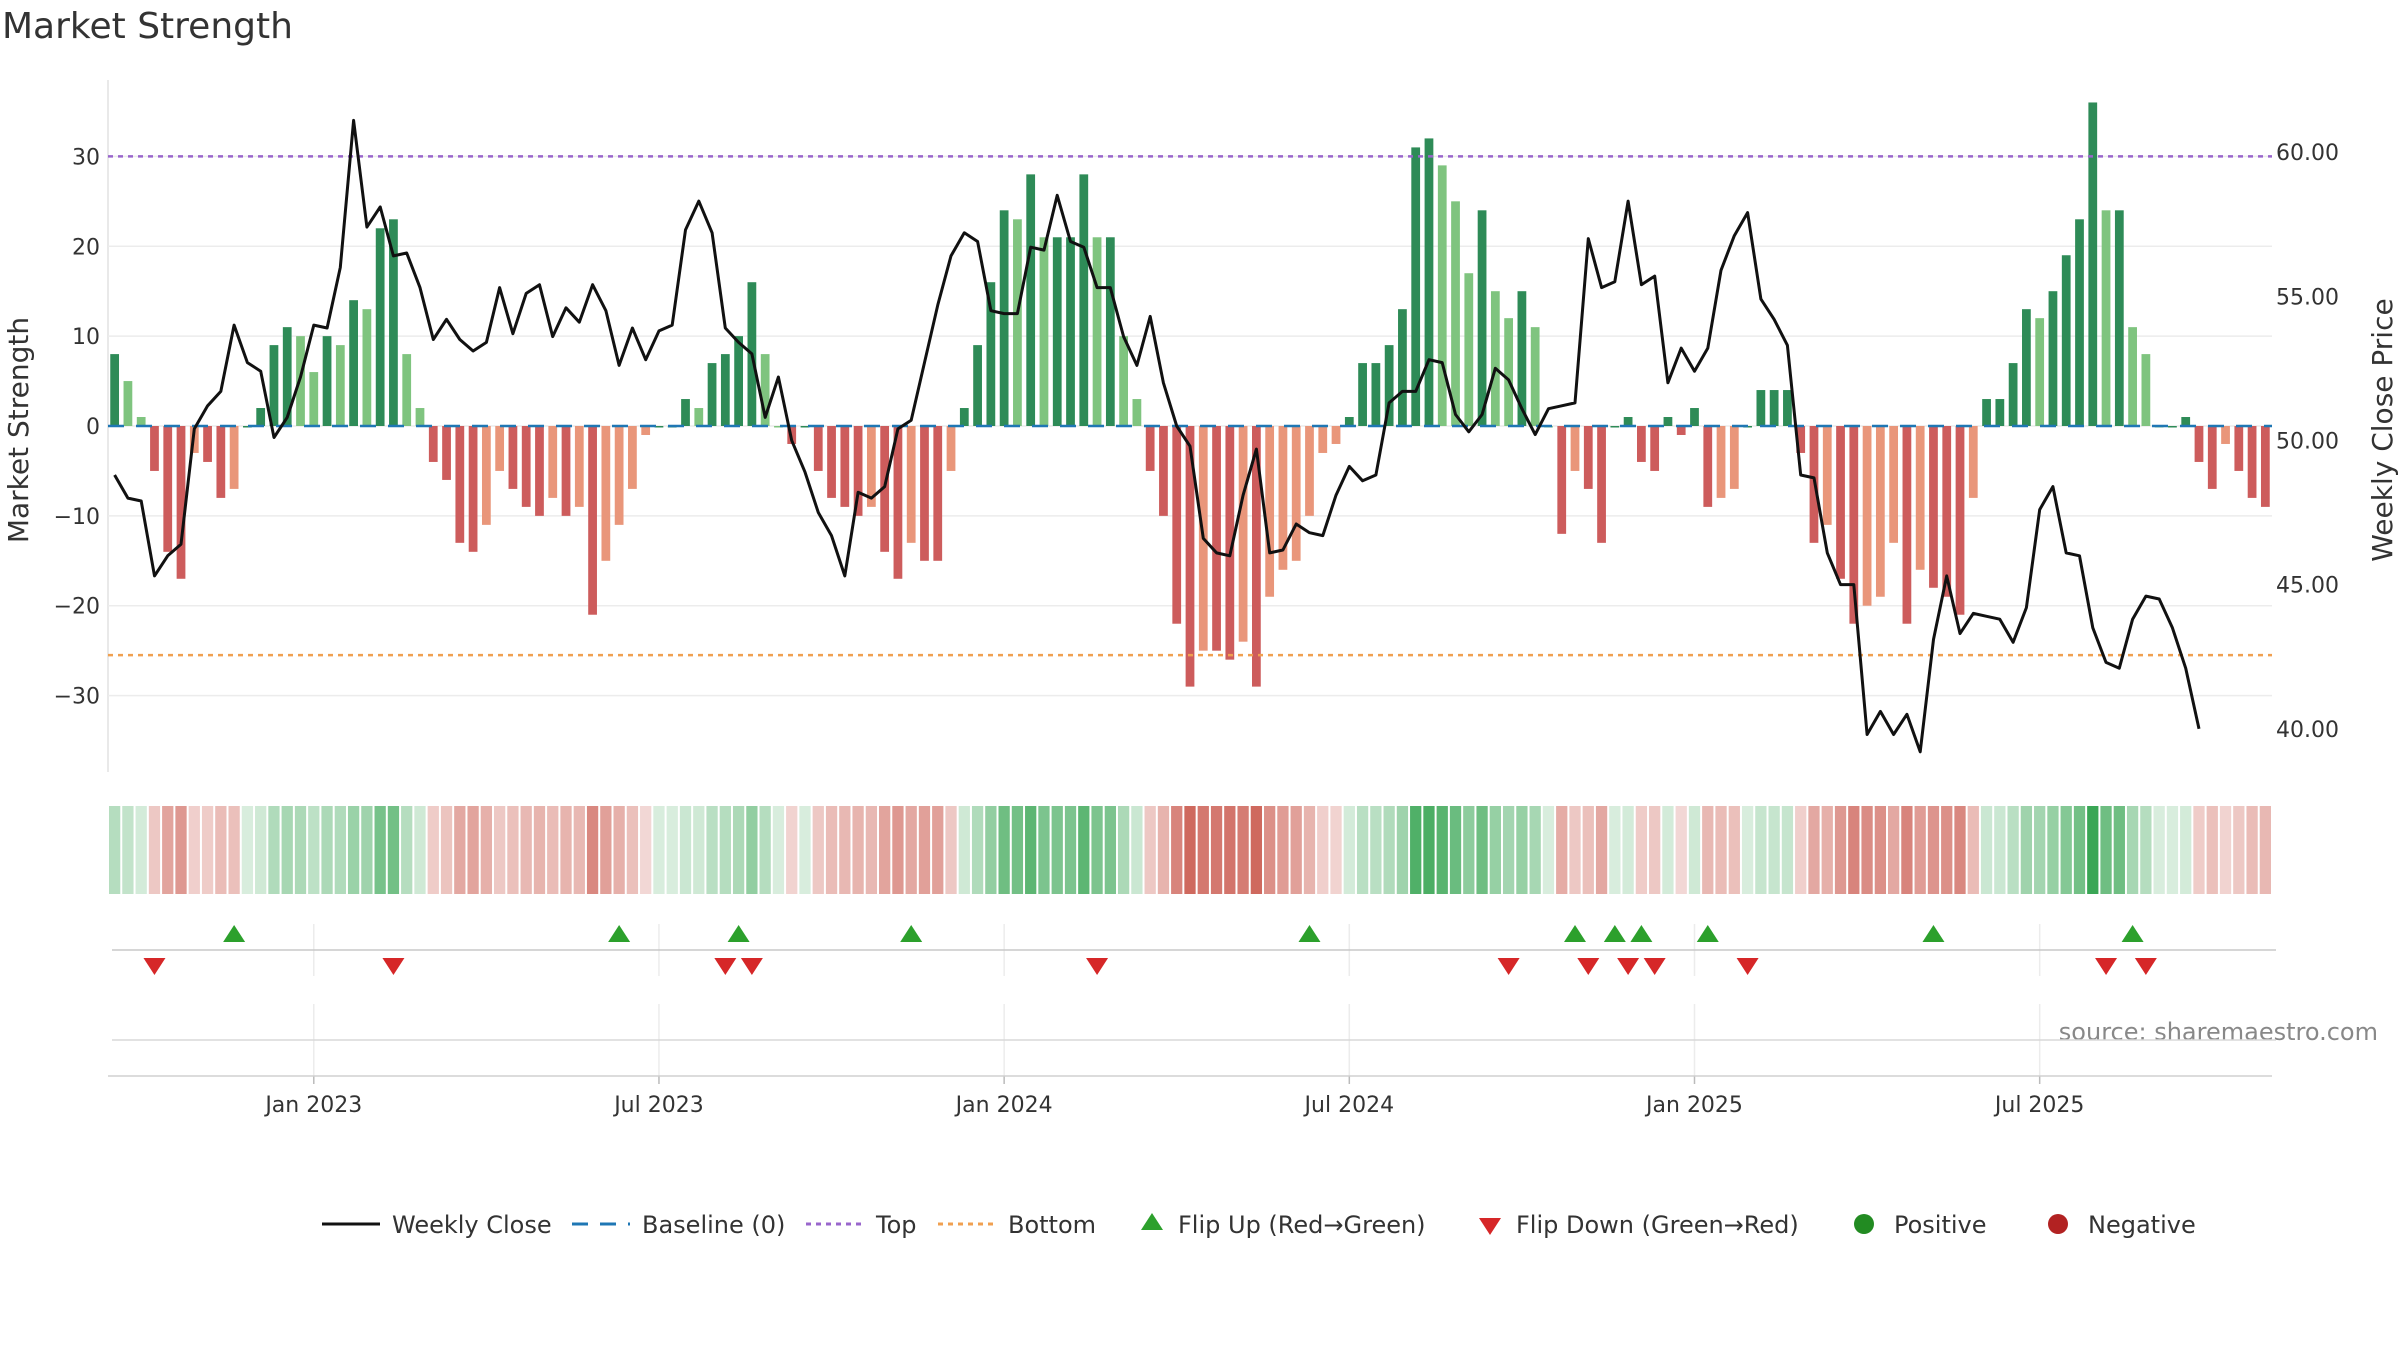 The height and width of the screenshot is (1350, 2400). Describe the element at coordinates (1003, 1105) in the screenshot. I see `x-tick-label: Jan 2024` at that location.